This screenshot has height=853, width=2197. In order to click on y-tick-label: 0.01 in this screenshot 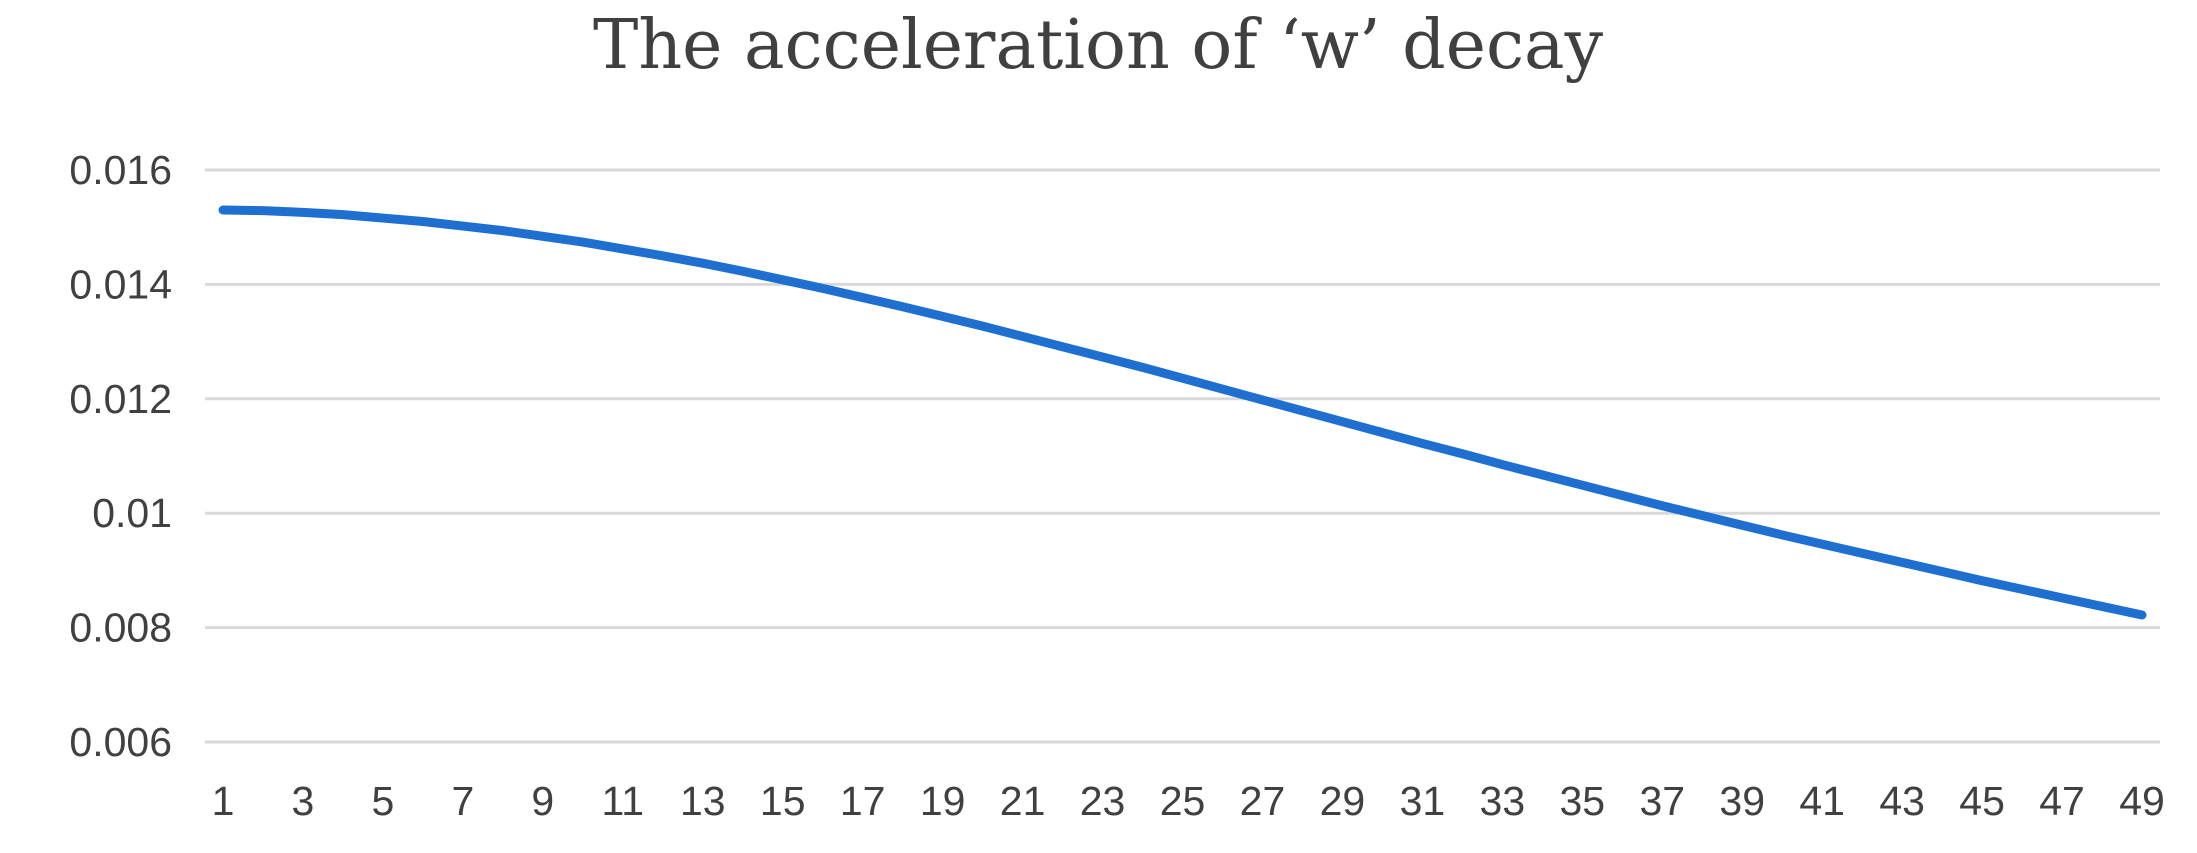, I will do `click(132, 513)`.